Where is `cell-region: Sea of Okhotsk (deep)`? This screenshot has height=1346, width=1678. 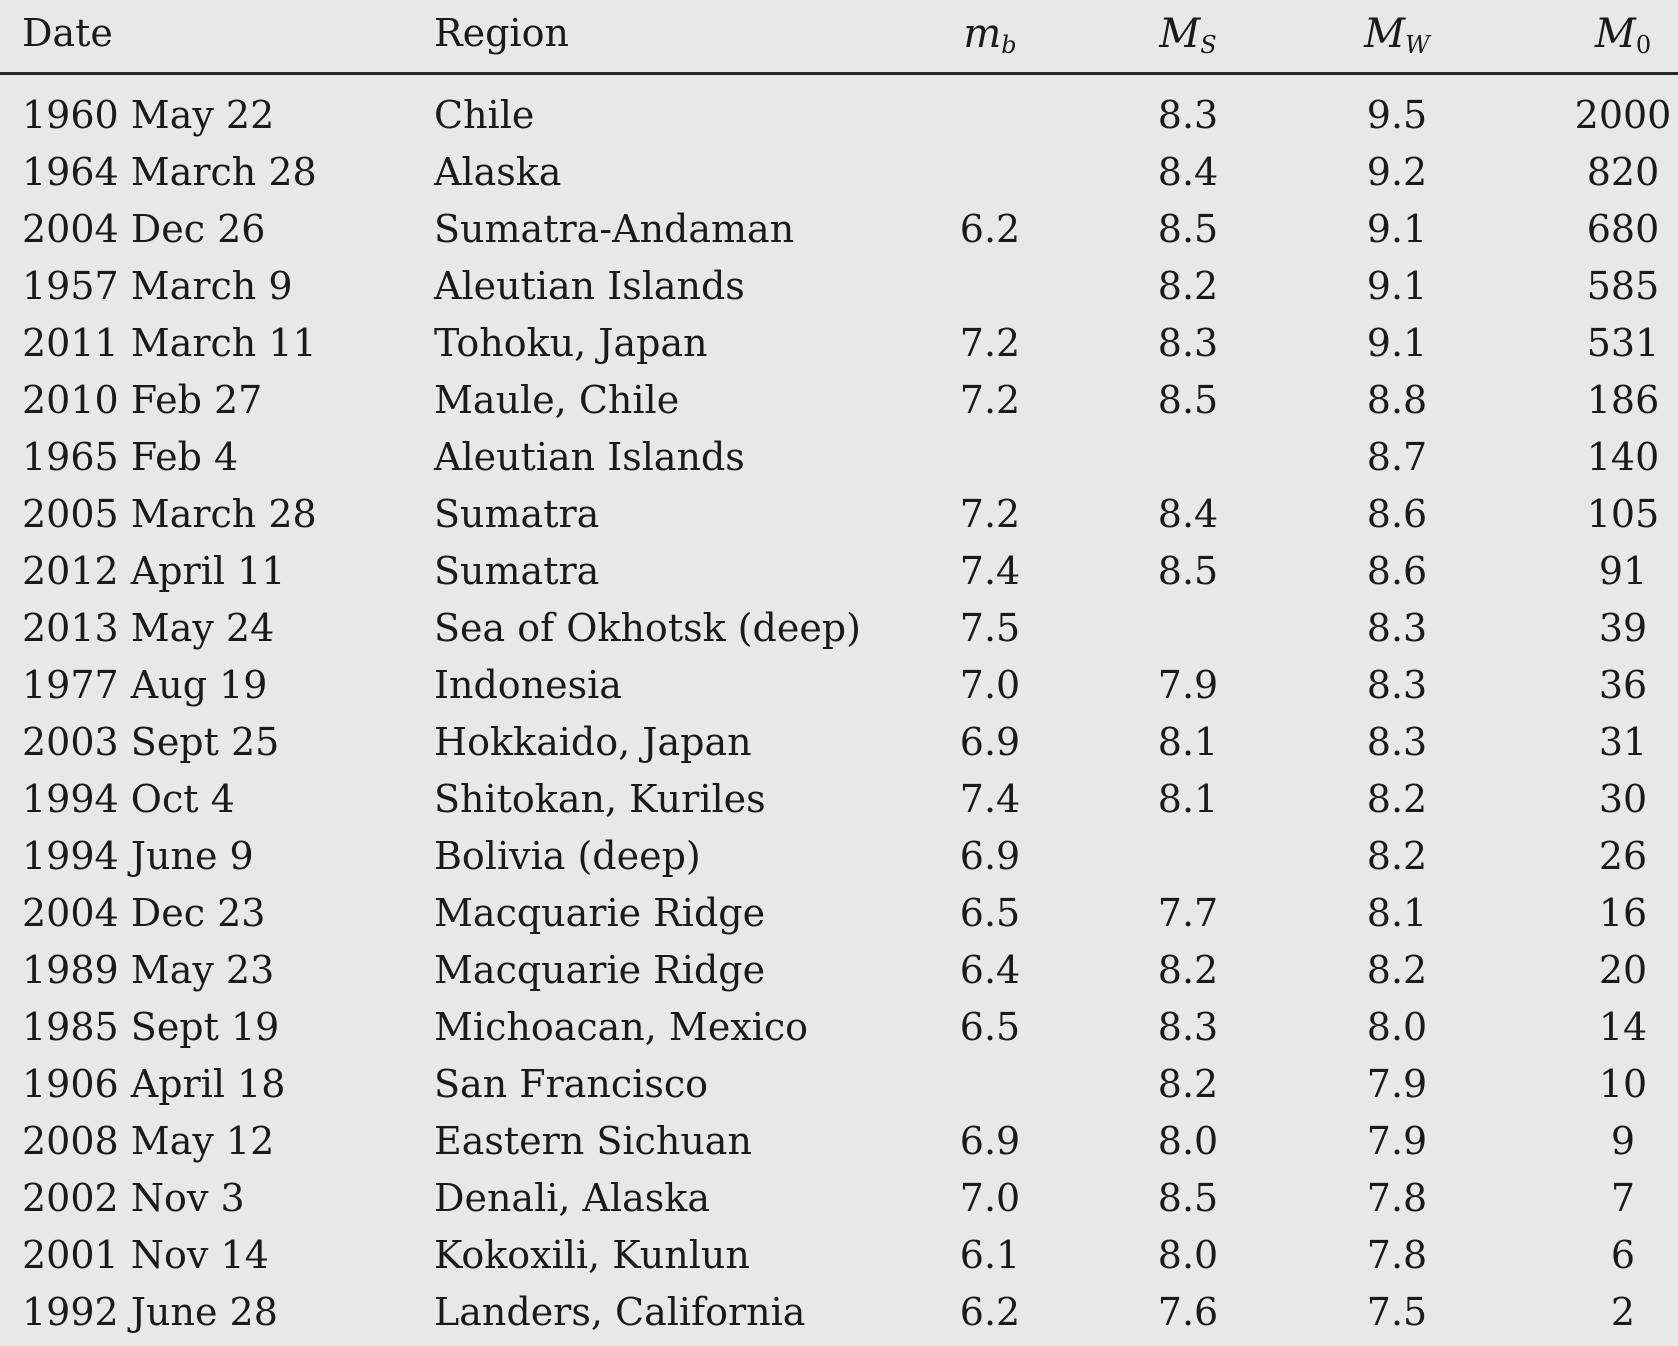 cell-region: Sea of Okhotsk (deep) is located at coordinates (647, 628).